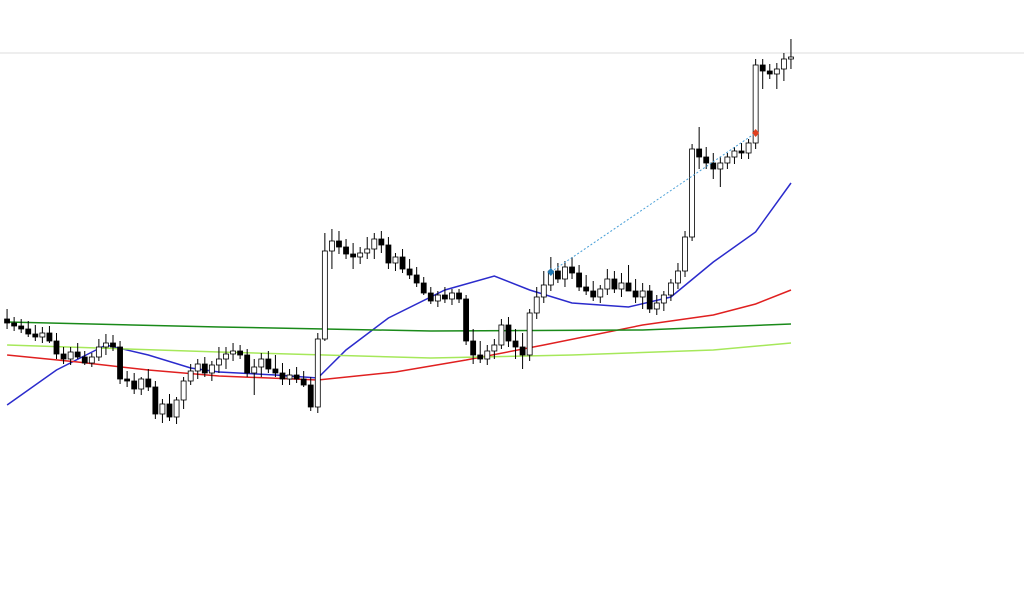  What do you see at coordinates (756, 133) in the screenshot?
I see `signal-marker` at bounding box center [756, 133].